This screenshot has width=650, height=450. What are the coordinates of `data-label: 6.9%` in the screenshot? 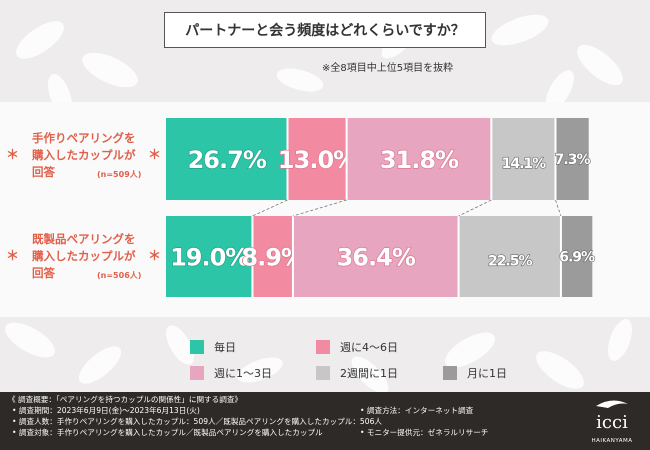 It's located at (577, 258).